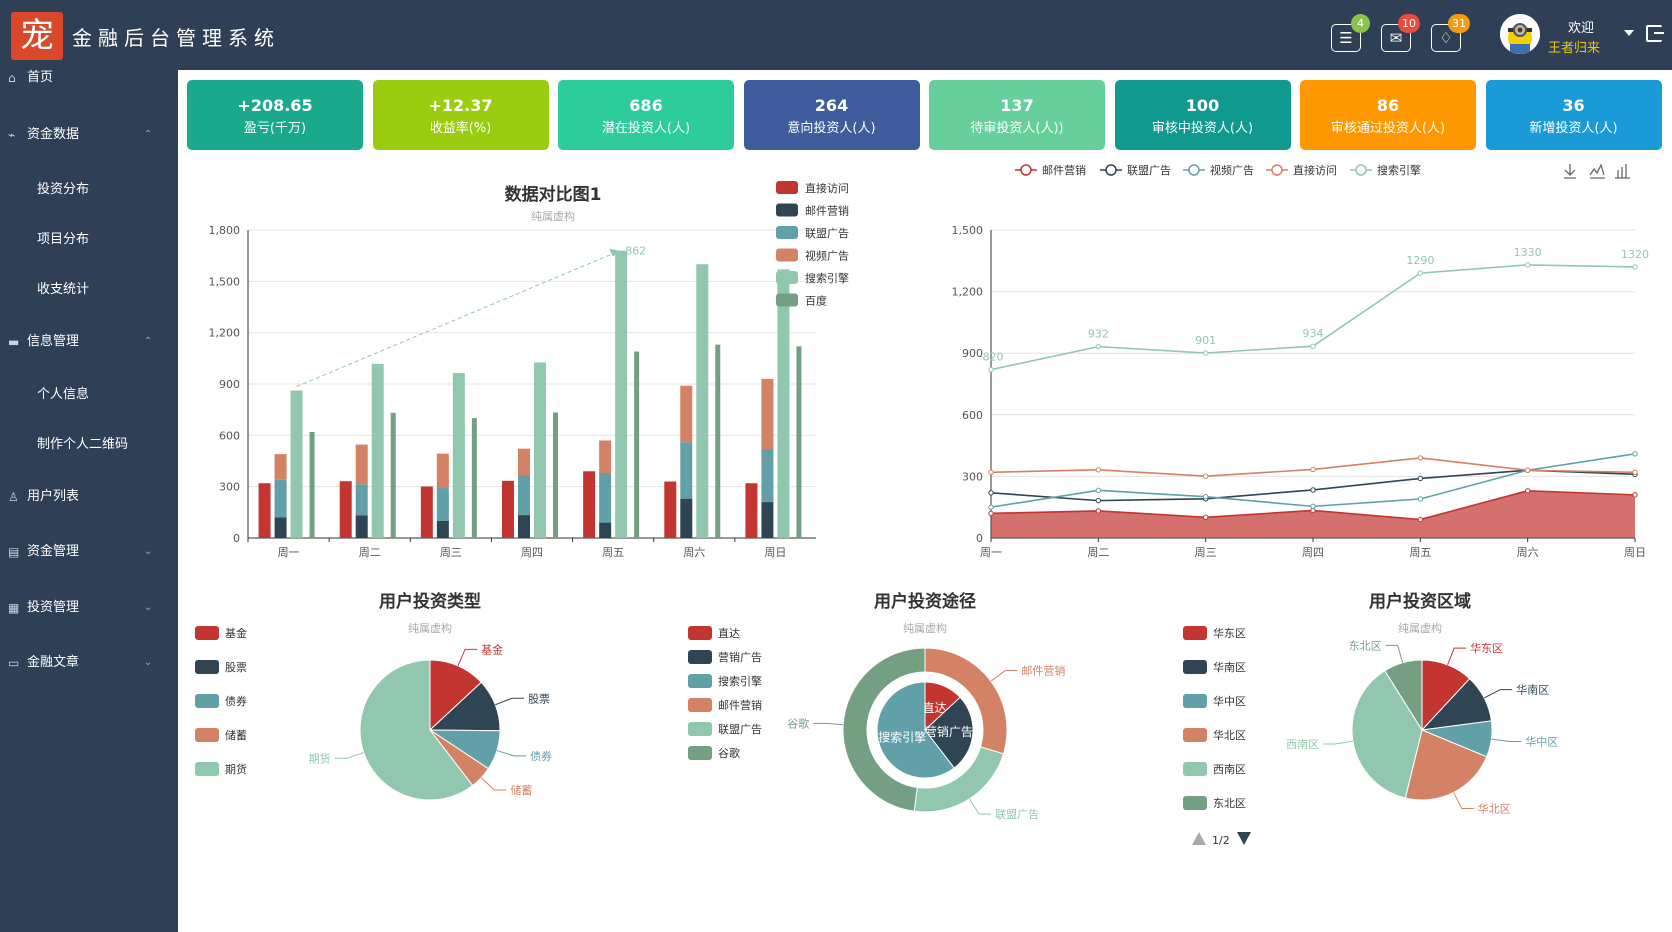  Describe the element at coordinates (89, 240) in the screenshot. I see `sidebar-item: 项目分布` at that location.